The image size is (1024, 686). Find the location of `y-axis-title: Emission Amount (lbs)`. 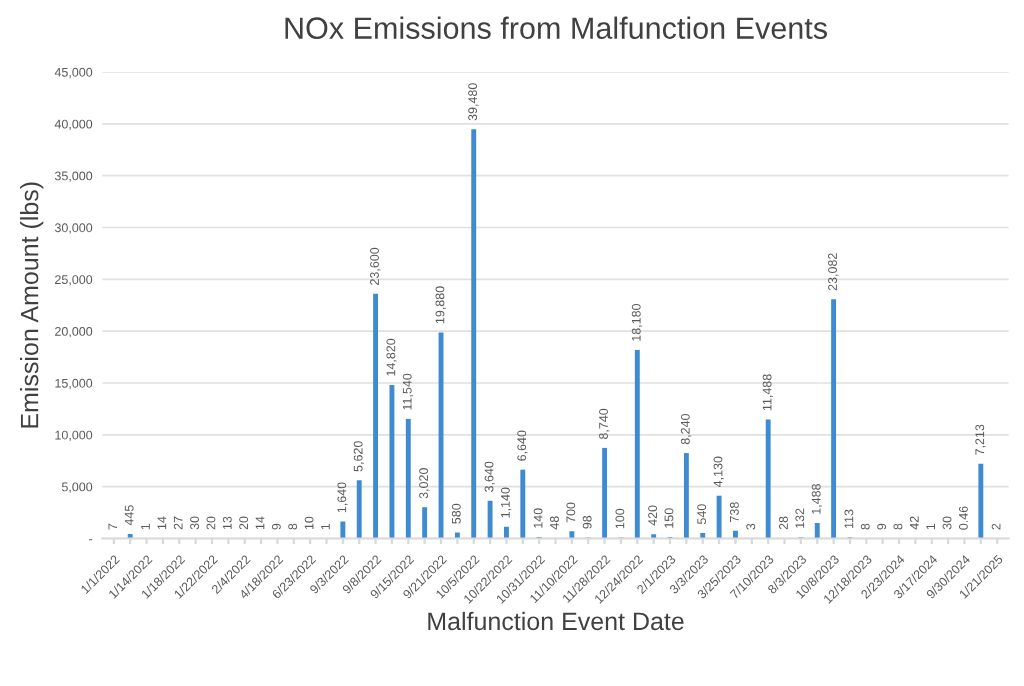

y-axis-title: Emission Amount (lbs) is located at coordinates (32, 305).